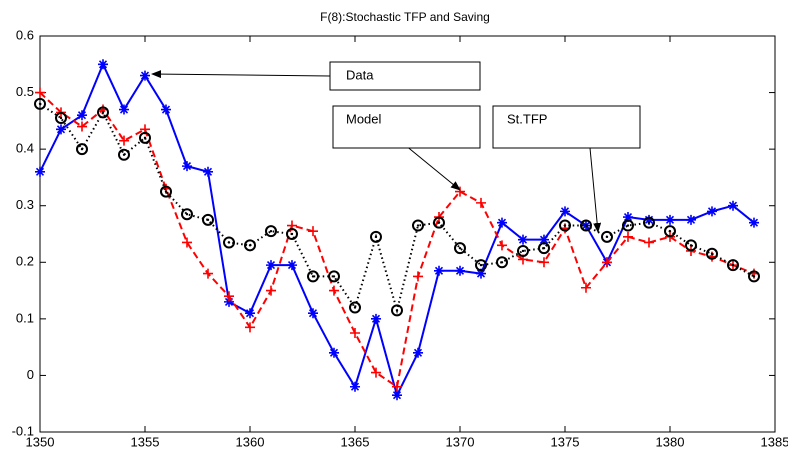 This screenshot has height=452, width=788. I want to click on x-tick-label: 1350, so click(40, 441).